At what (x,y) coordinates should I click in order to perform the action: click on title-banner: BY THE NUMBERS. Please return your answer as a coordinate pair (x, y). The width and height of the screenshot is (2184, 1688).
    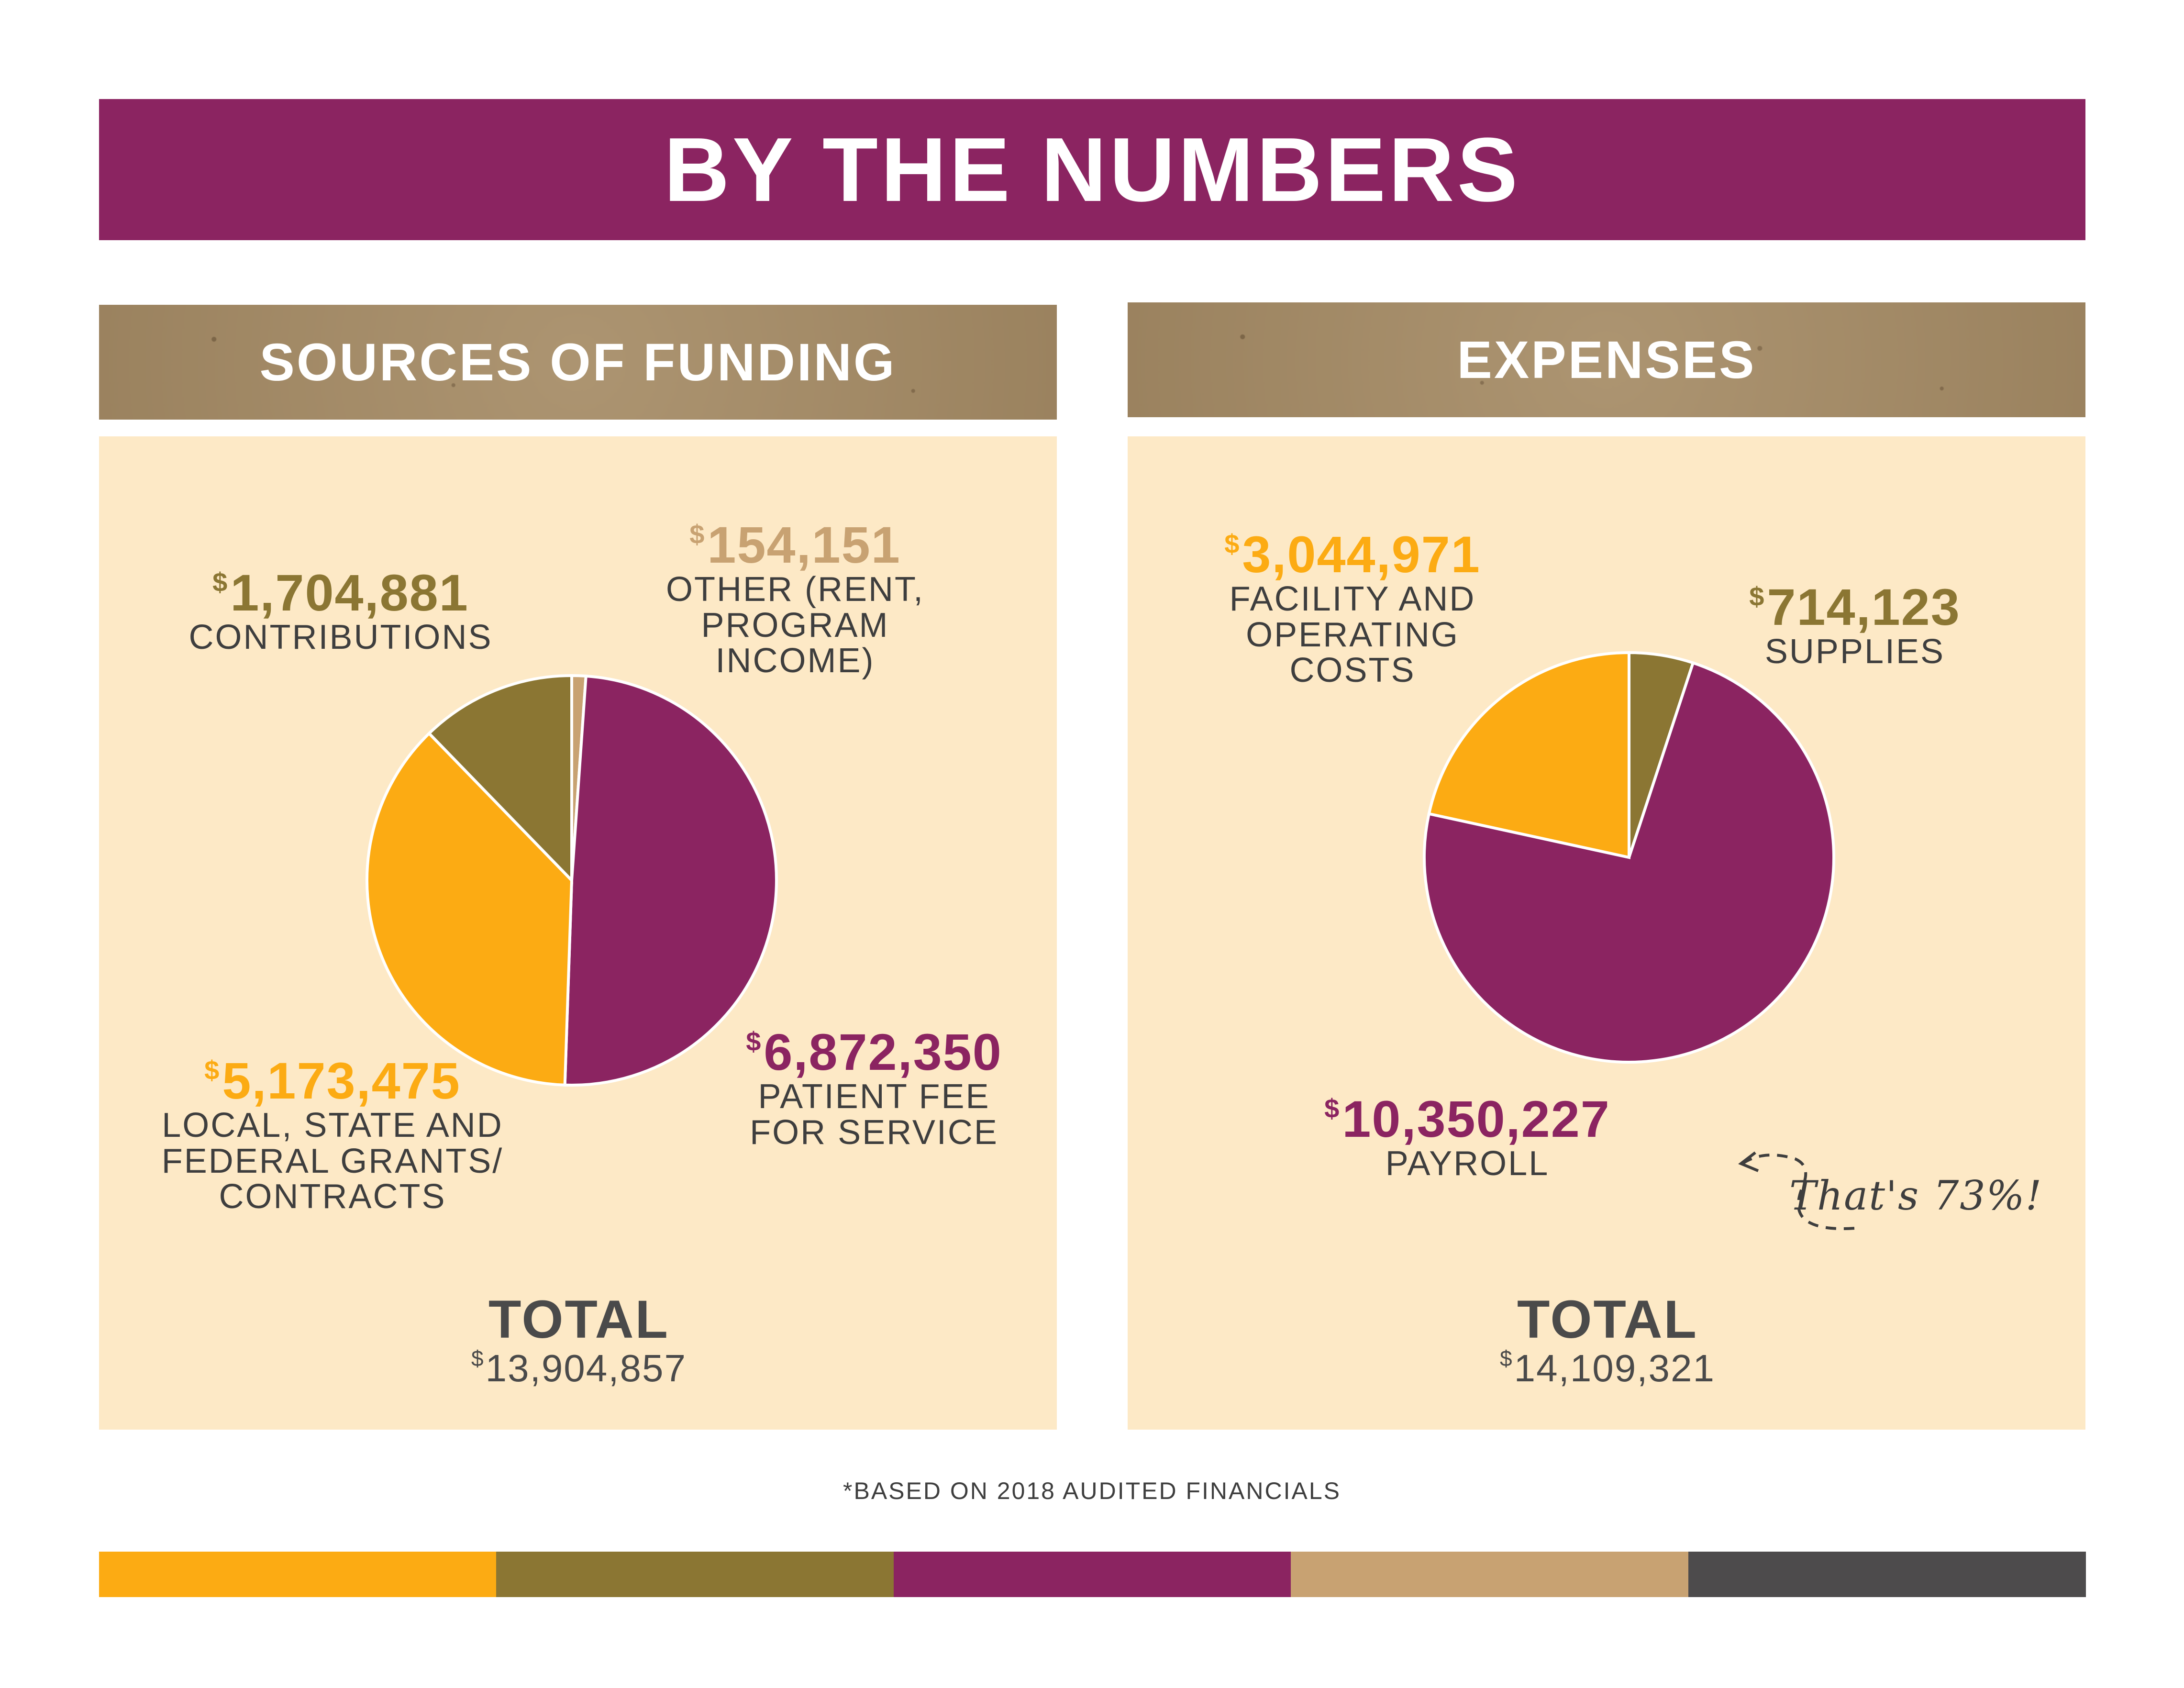
    Looking at the image, I should click on (1092, 169).